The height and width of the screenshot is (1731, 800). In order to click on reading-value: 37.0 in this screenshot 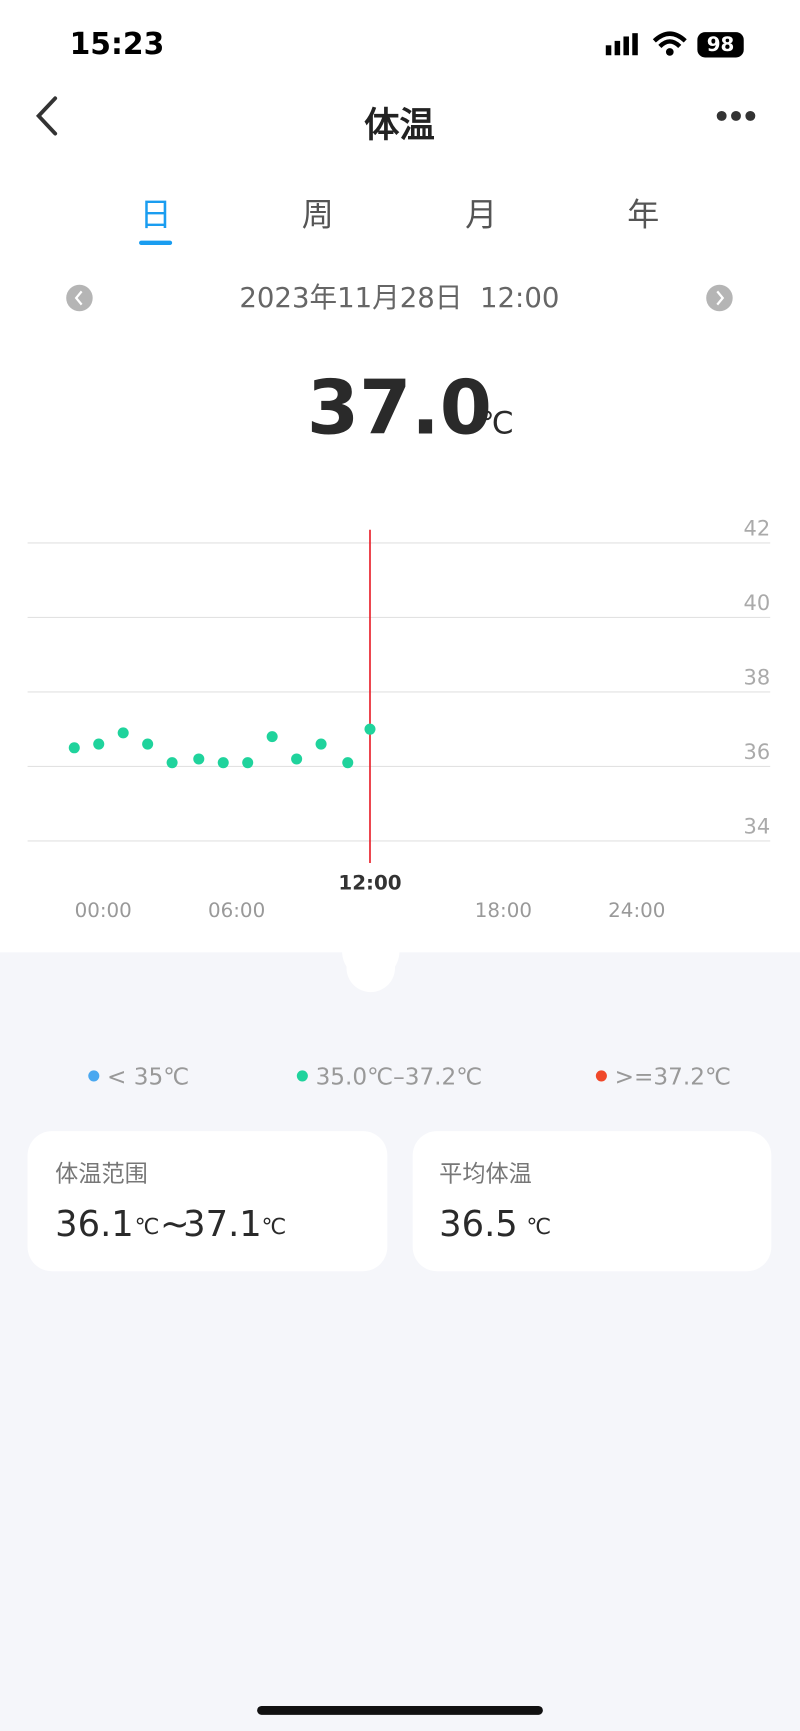, I will do `click(399, 407)`.